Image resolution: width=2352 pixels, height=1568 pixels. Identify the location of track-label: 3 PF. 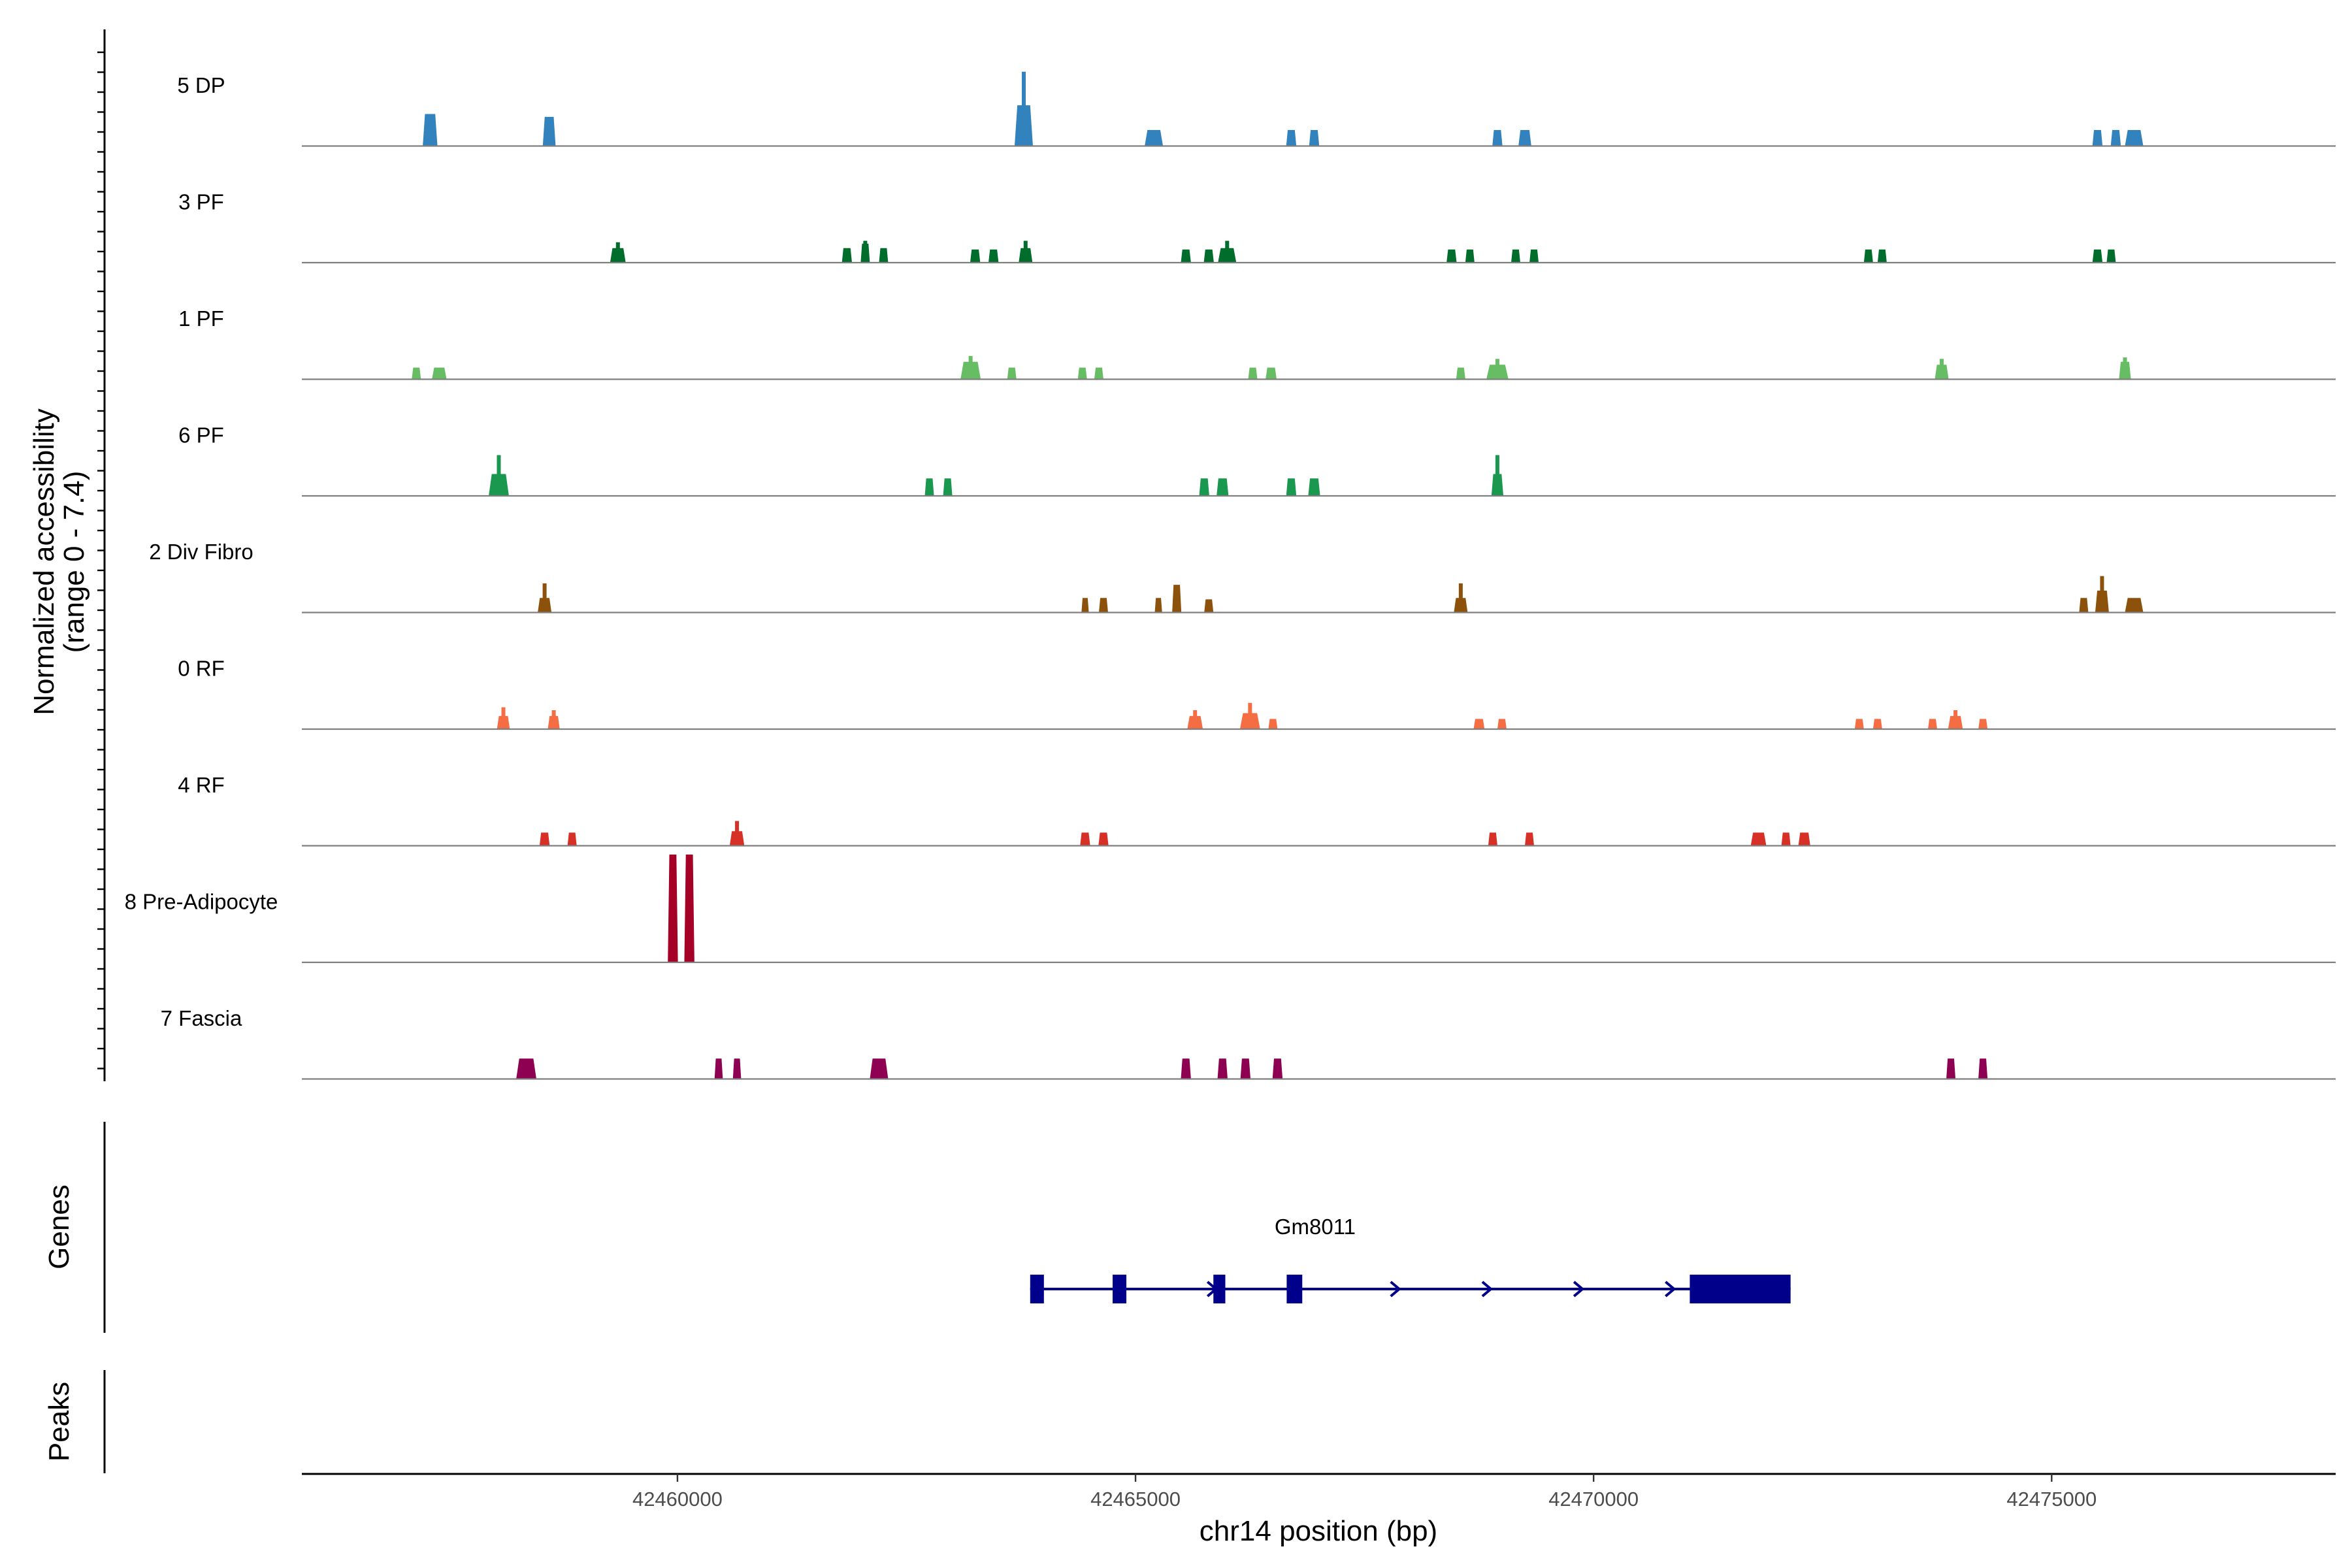
(201, 202).